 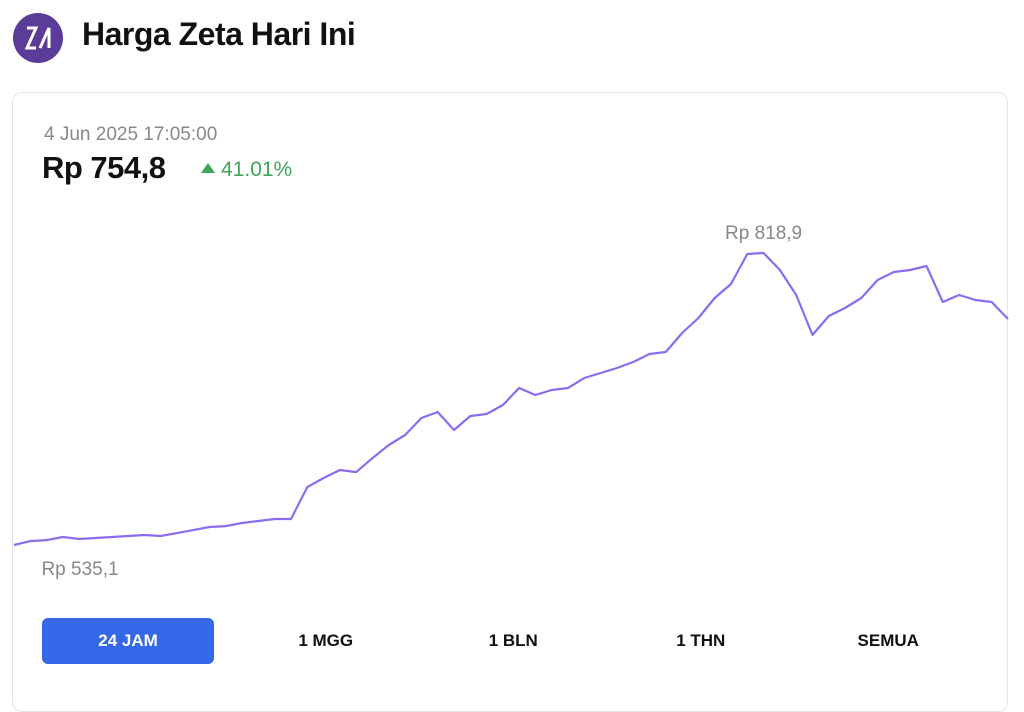 What do you see at coordinates (246, 170) in the screenshot?
I see `price-change: 41.01%` at bounding box center [246, 170].